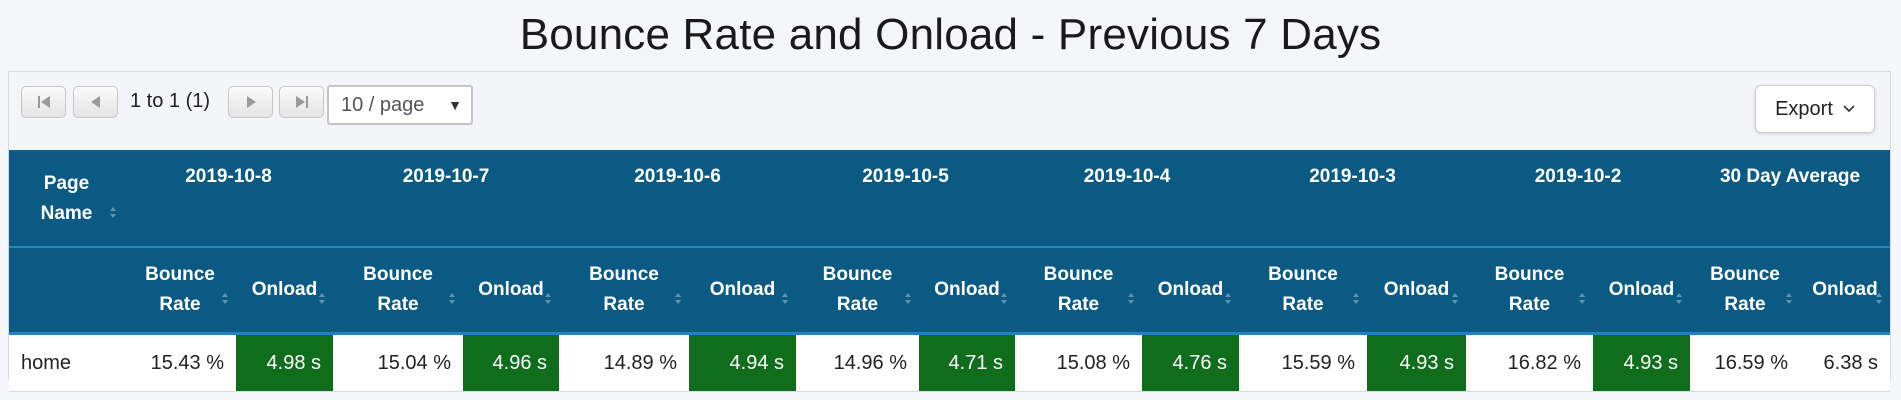  I want to click on chevron-down-icon, so click(1849, 109).